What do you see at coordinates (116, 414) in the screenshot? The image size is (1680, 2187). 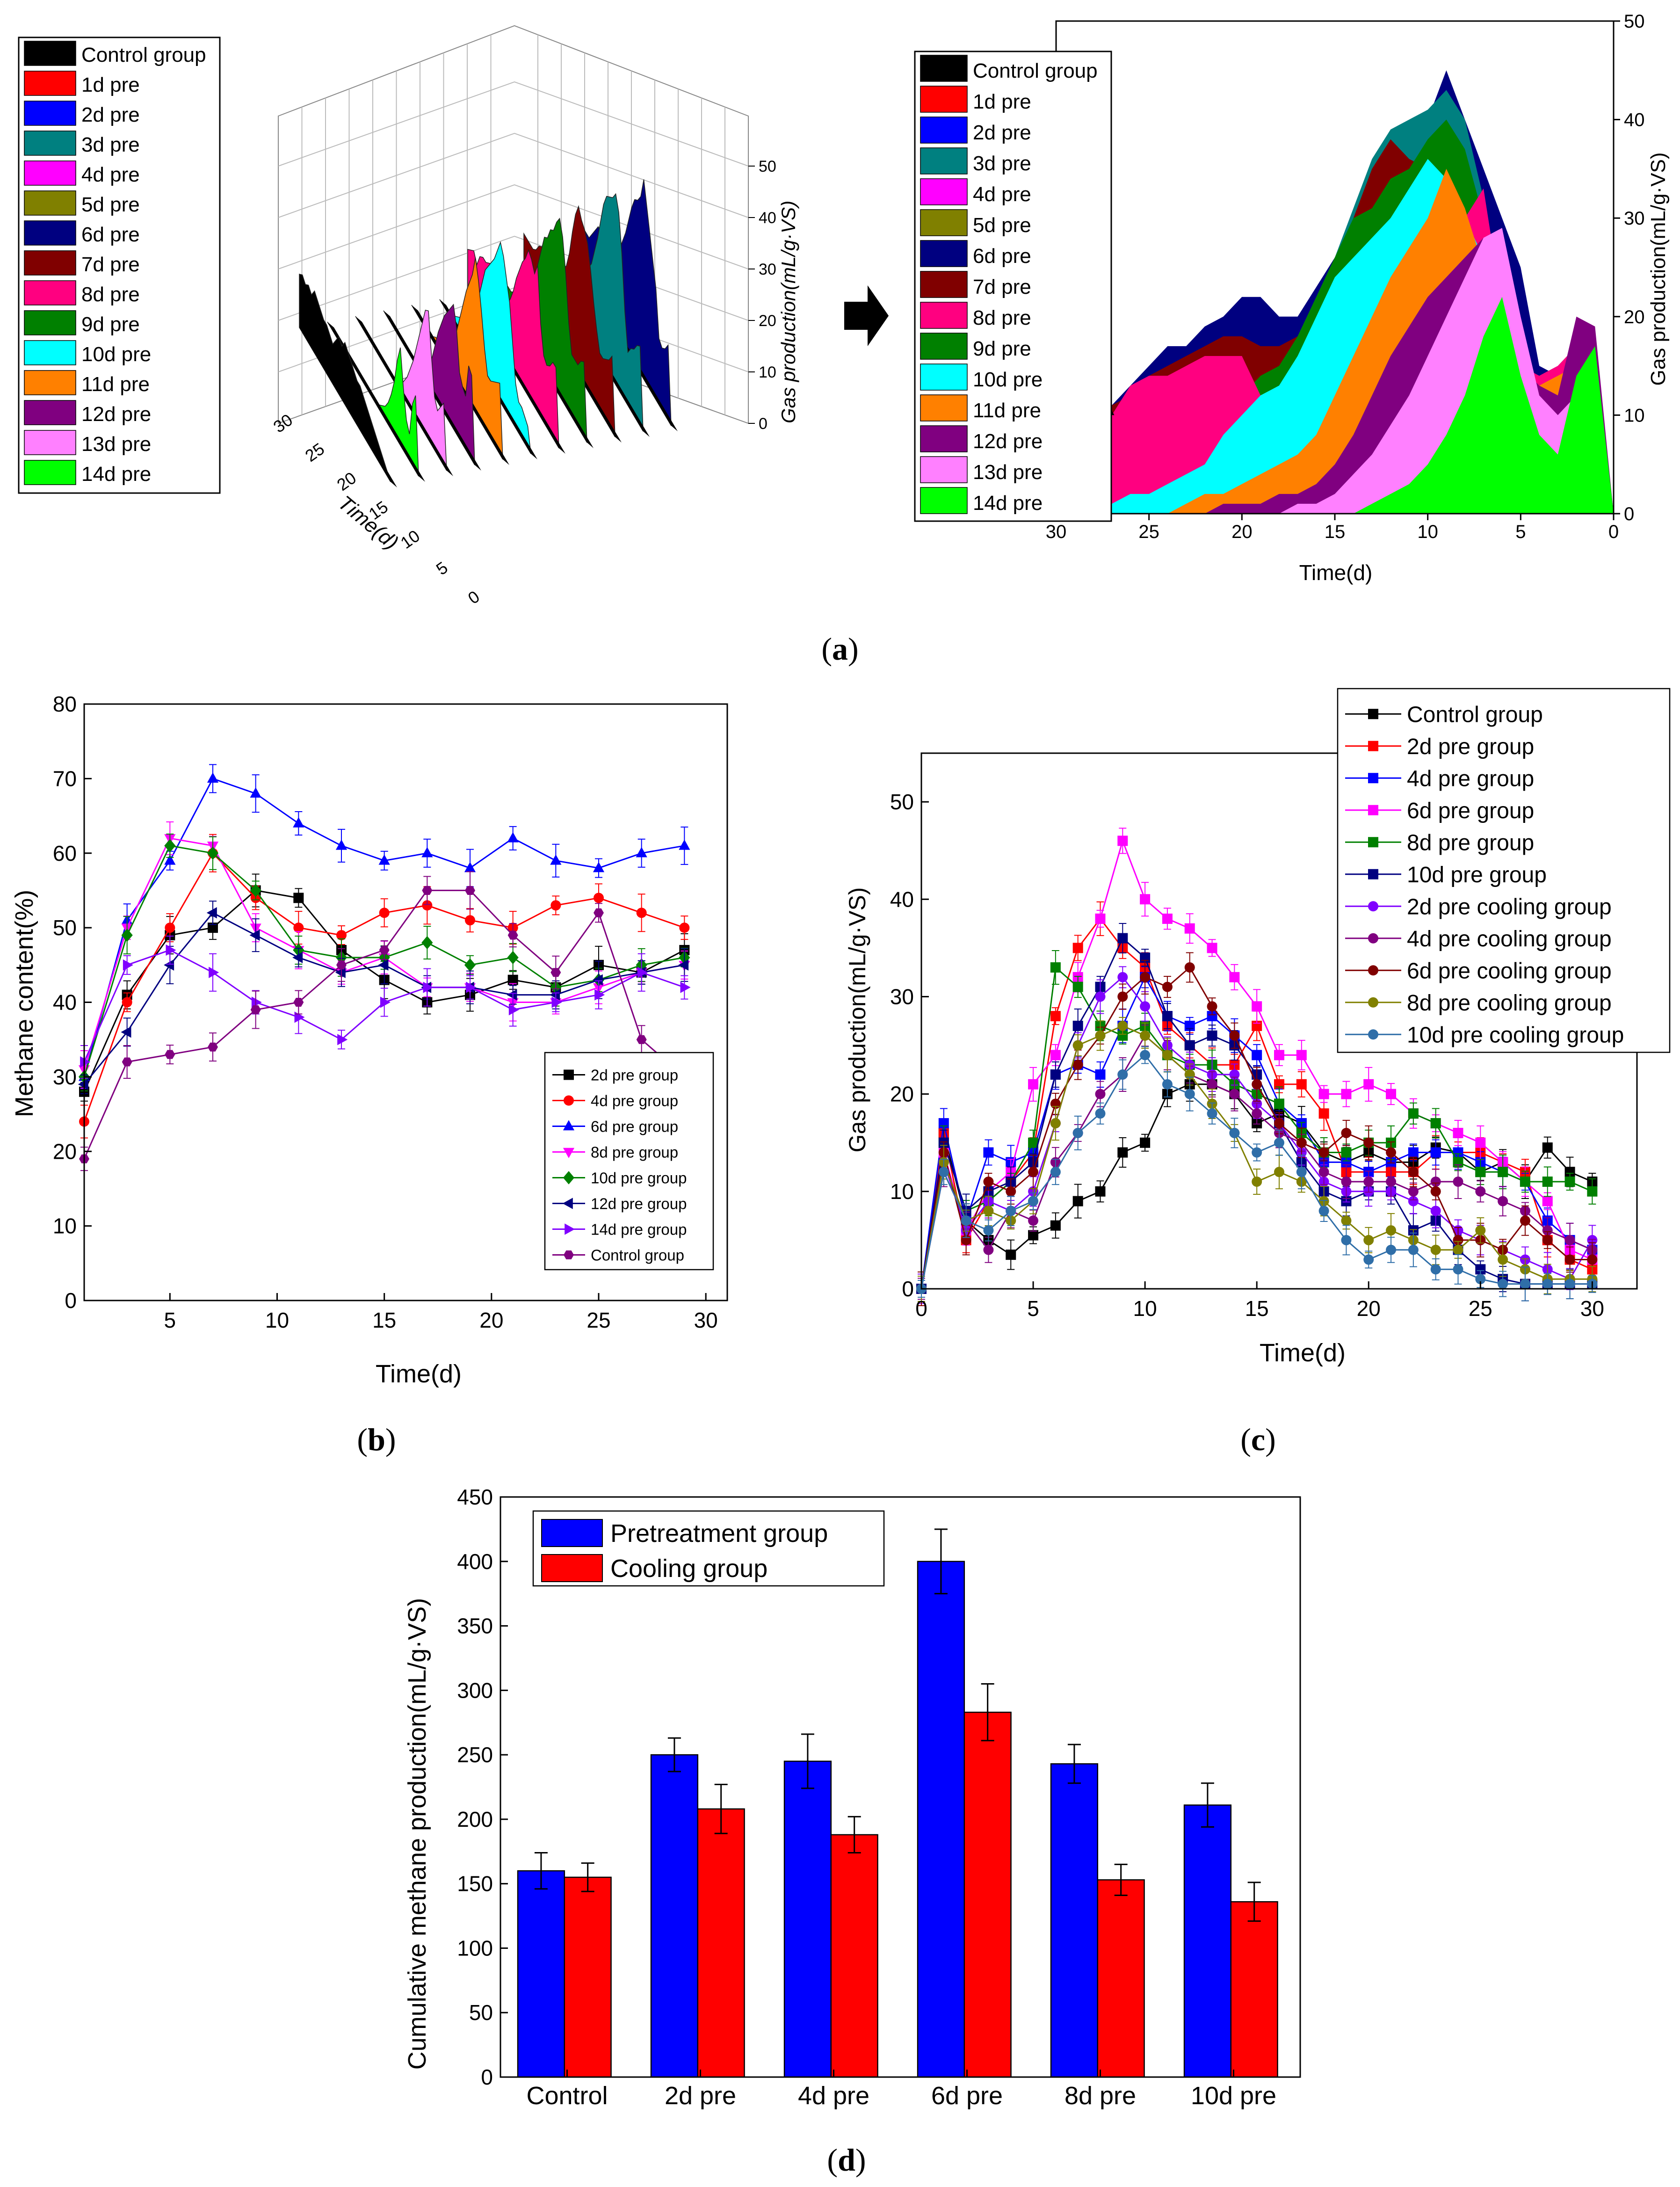 I see `legend-label-12d-pre: 12d pre` at bounding box center [116, 414].